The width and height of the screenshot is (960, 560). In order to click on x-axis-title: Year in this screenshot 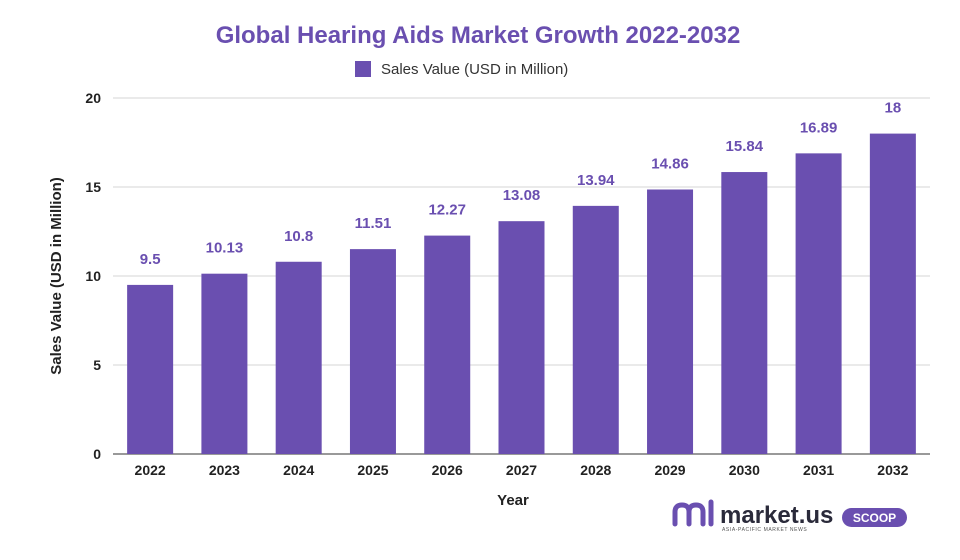, I will do `click(513, 500)`.